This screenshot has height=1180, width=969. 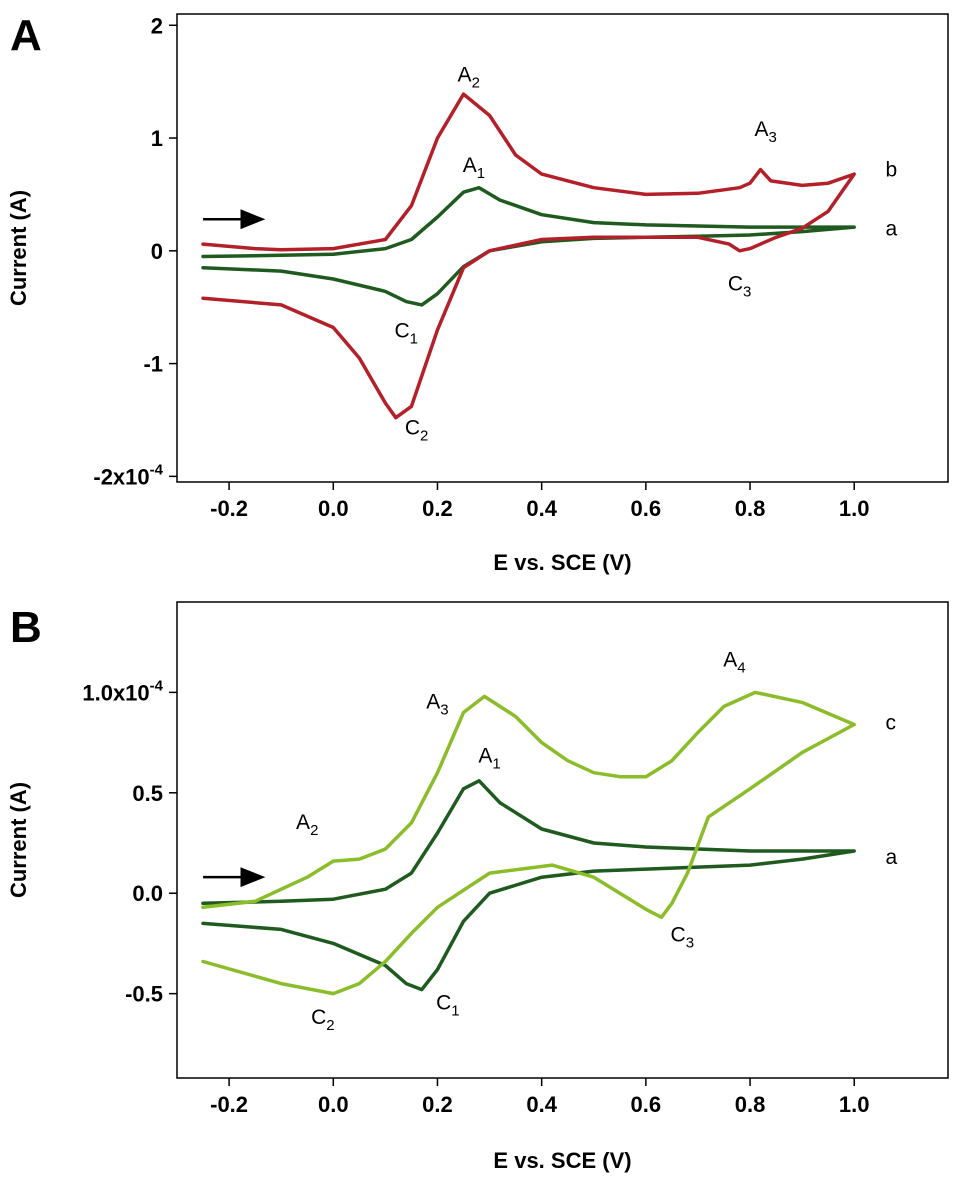 I want to click on panel-letter: B, so click(x=26, y=627).